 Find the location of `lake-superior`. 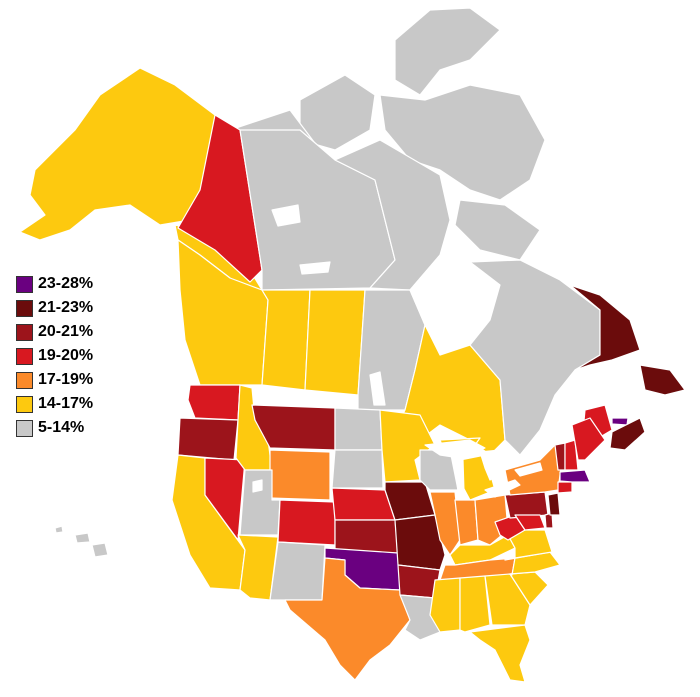

lake-superior is located at coordinates (455, 449).